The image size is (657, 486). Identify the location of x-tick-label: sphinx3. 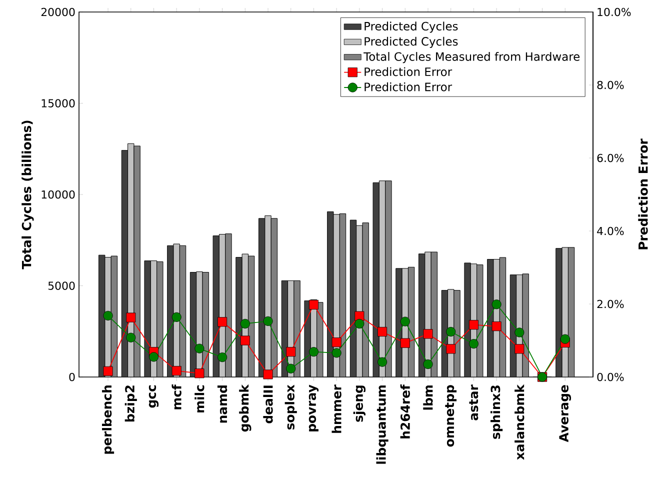
(496, 412).